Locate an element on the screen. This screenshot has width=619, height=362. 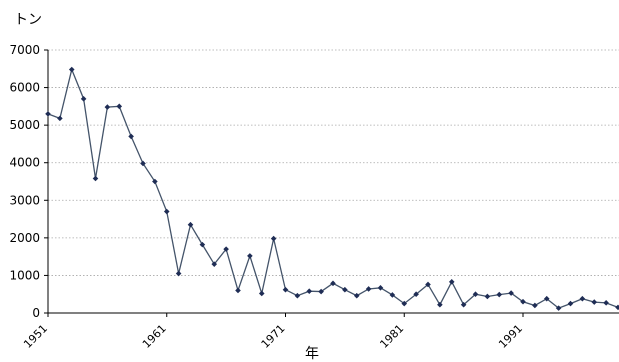
y-tick-label: 1000 is located at coordinates (24, 275).